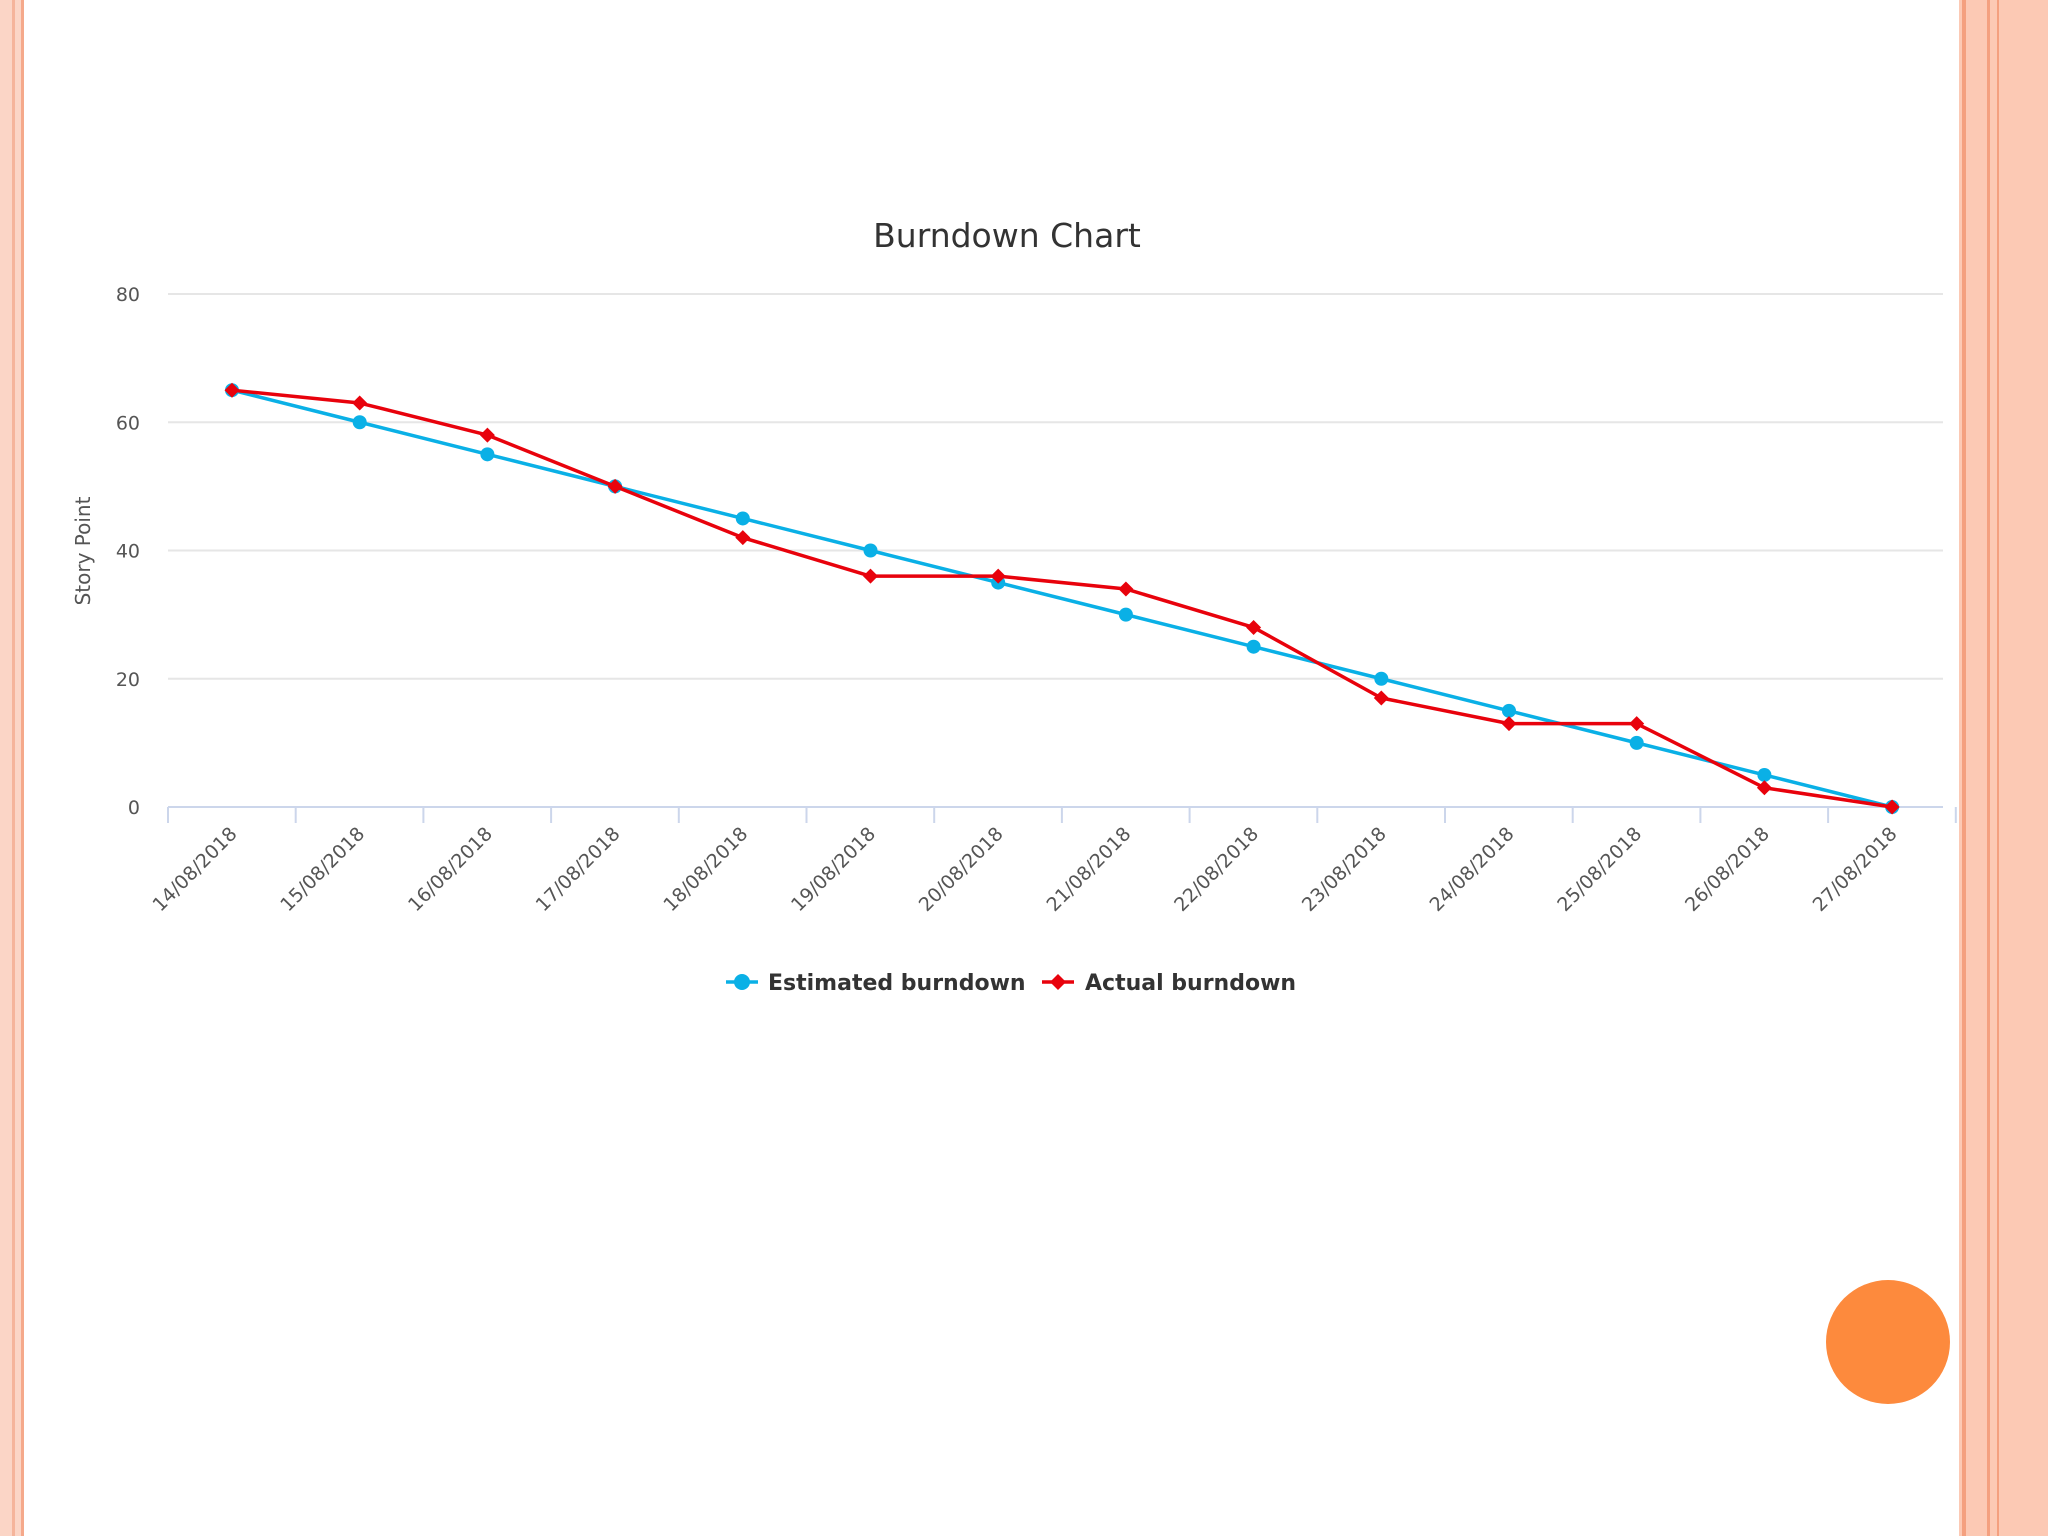 This screenshot has width=2048, height=1536. Describe the element at coordinates (1190, 983) in the screenshot. I see `legend-label: Actual burndown` at that location.